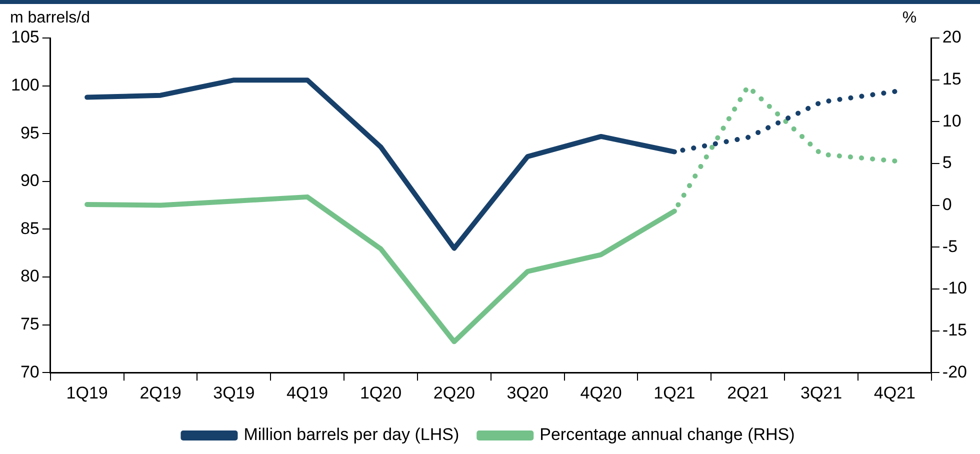  I want to click on y2-tick-label: -20, so click(955, 372).